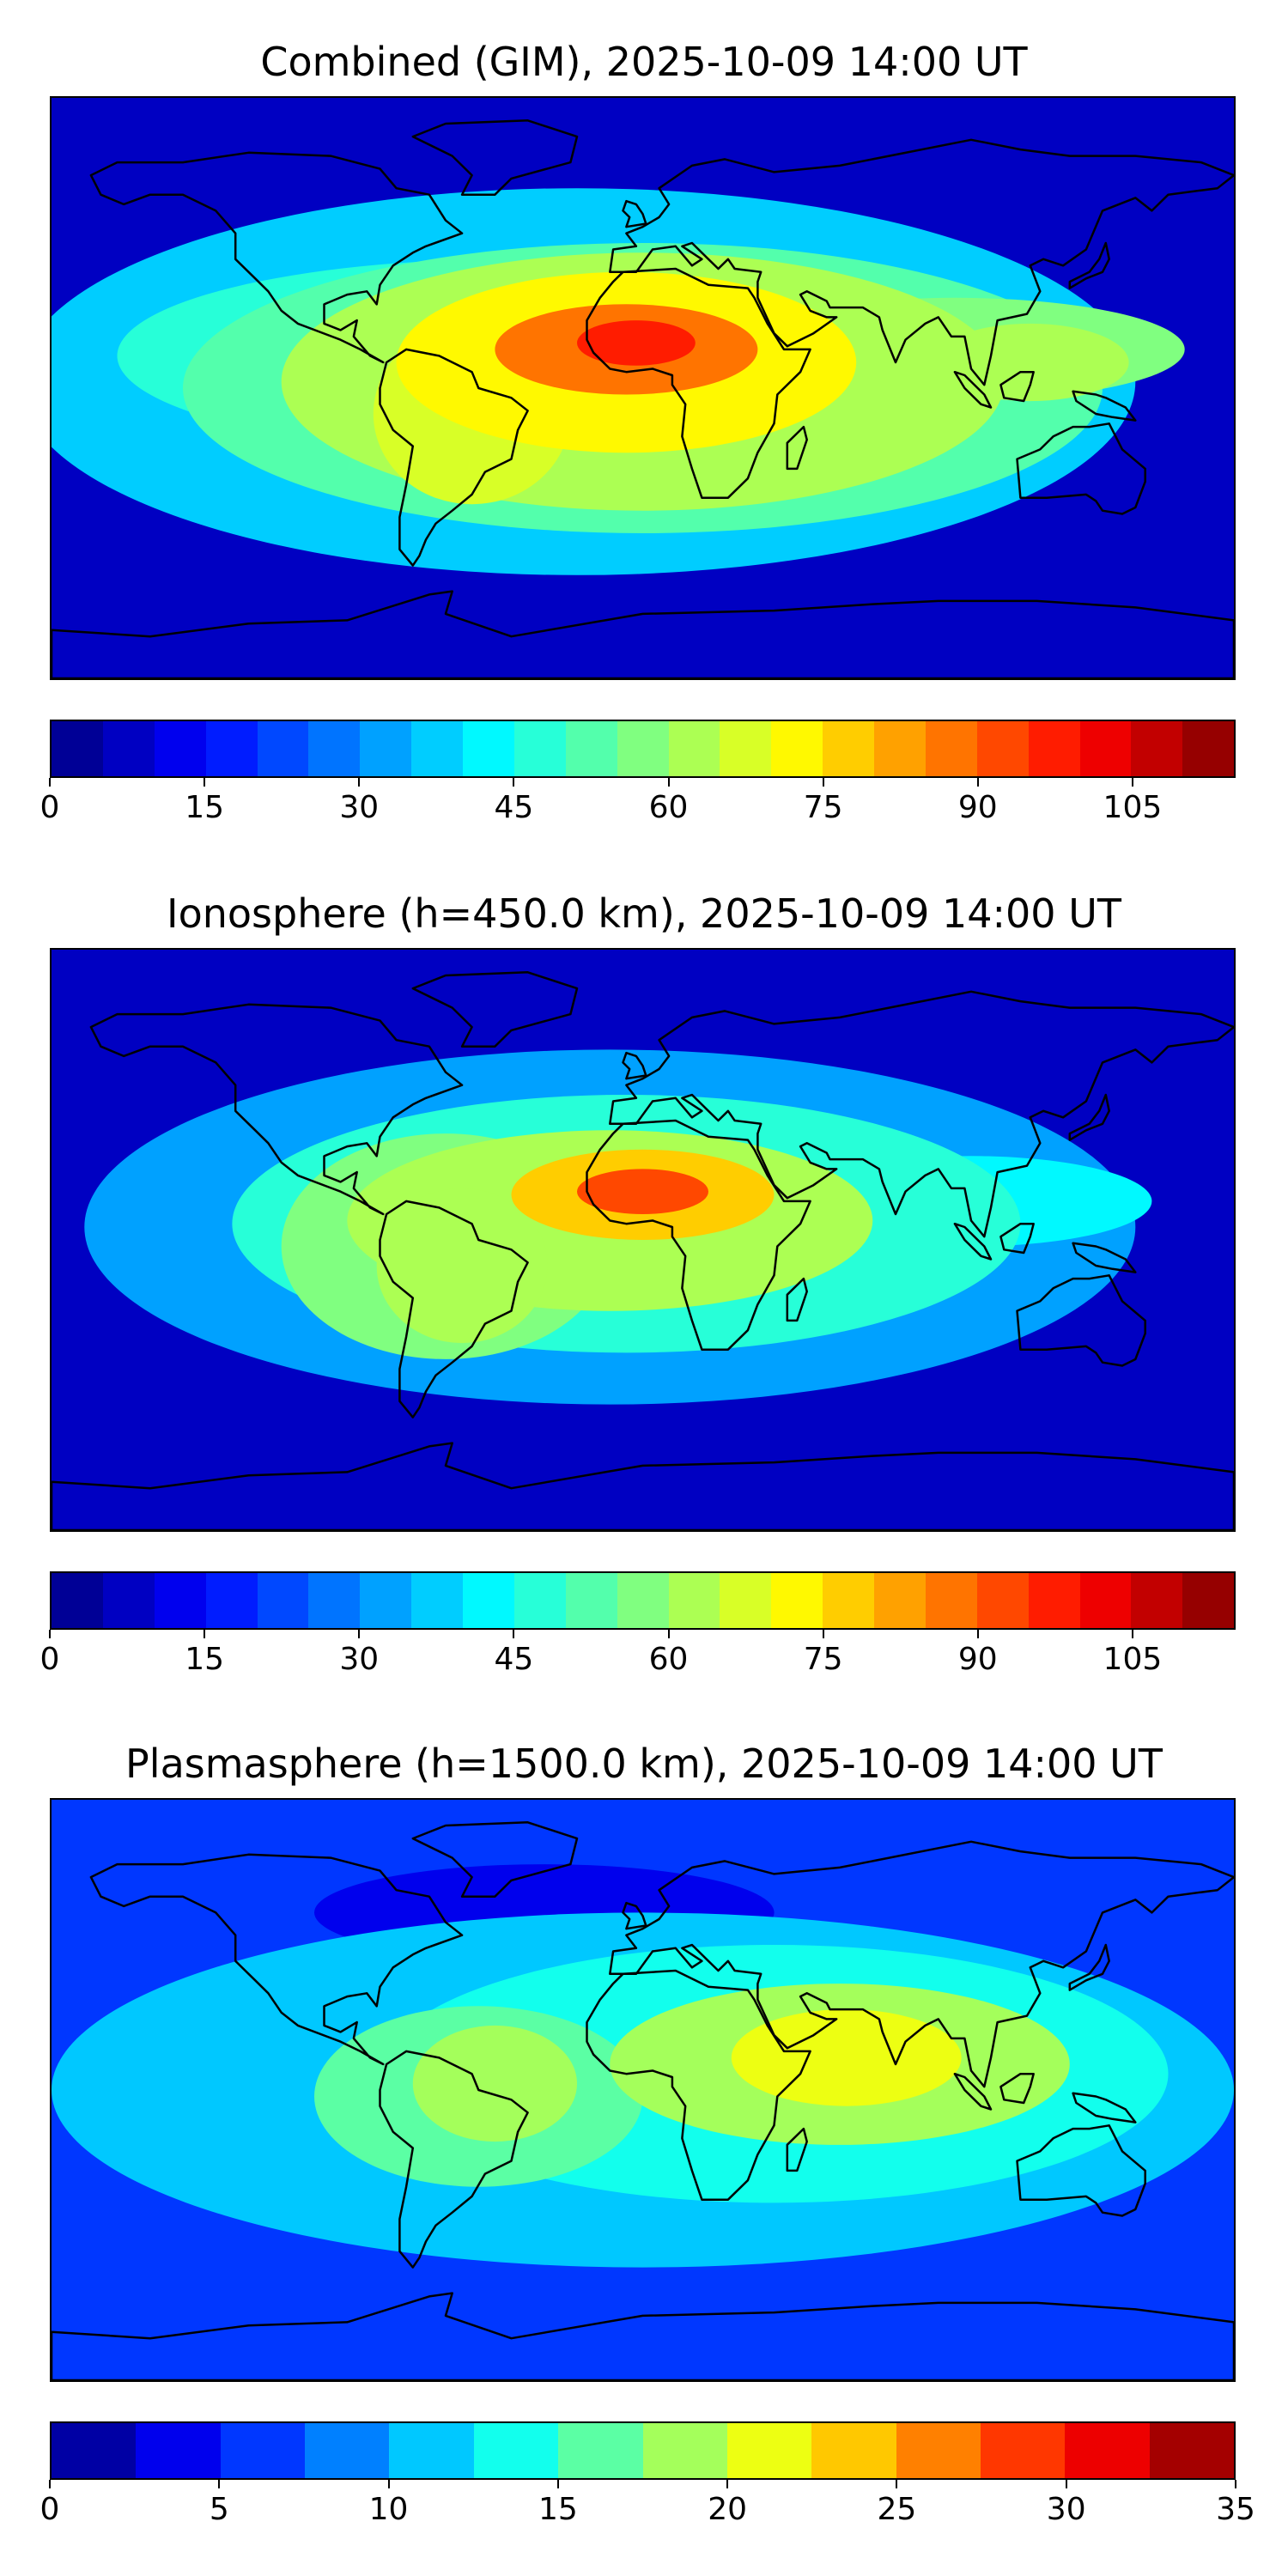 This screenshot has width=1288, height=2576. Describe the element at coordinates (698, 1235) in the screenshot. I see `coastline-africa` at that location.